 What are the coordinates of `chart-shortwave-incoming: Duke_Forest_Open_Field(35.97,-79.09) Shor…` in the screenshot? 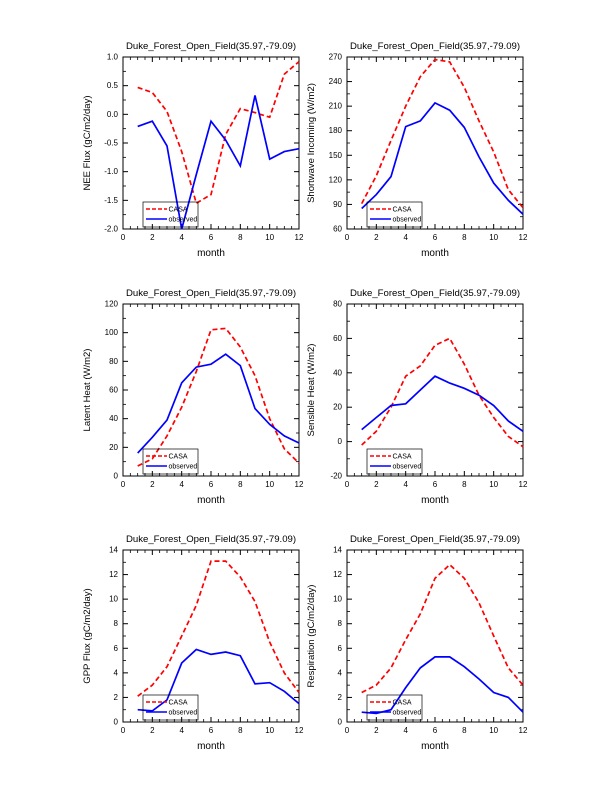 It's located at (409, 142).